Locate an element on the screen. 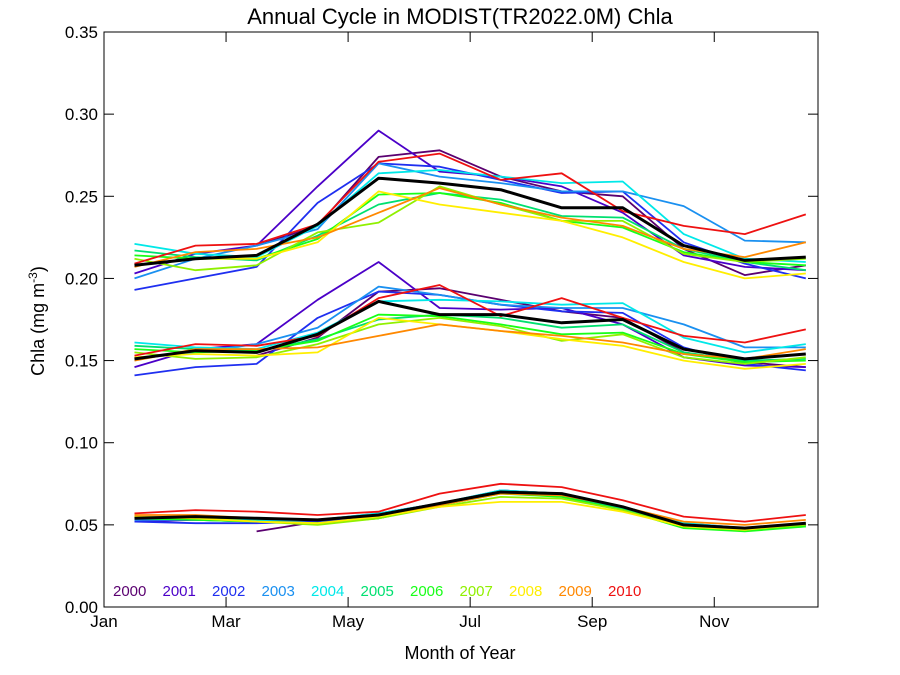 This screenshot has height=675, width=900. legend-entry-2000: 2000 is located at coordinates (129, 591).